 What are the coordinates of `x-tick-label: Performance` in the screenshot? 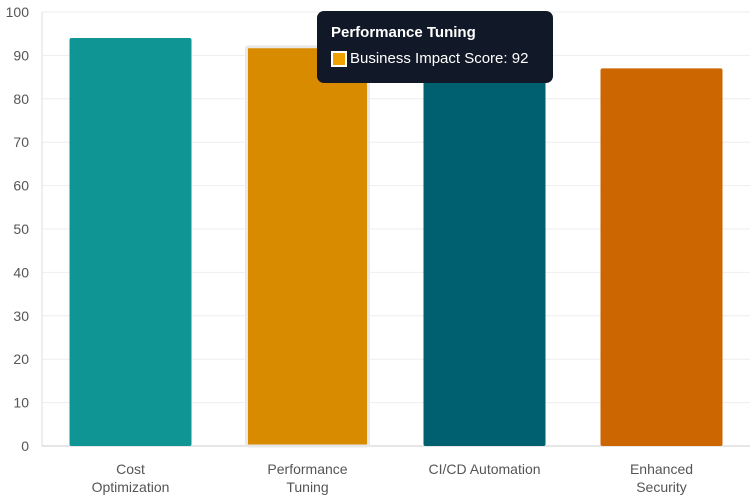 It's located at (307, 469).